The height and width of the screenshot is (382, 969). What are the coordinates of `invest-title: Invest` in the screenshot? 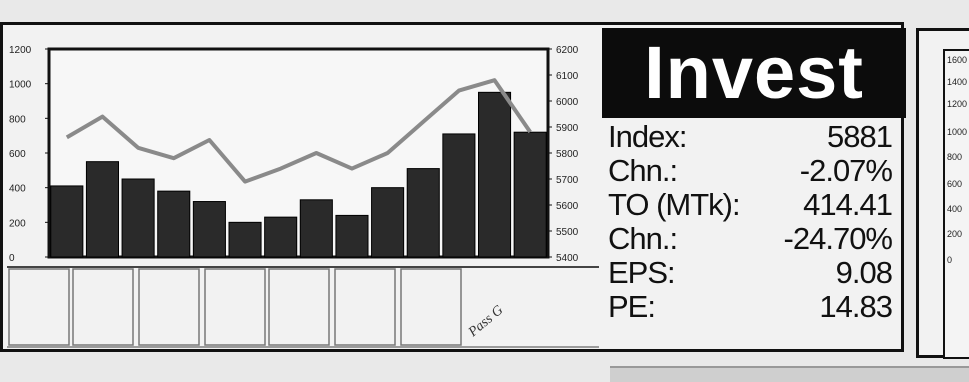 It's located at (754, 73).